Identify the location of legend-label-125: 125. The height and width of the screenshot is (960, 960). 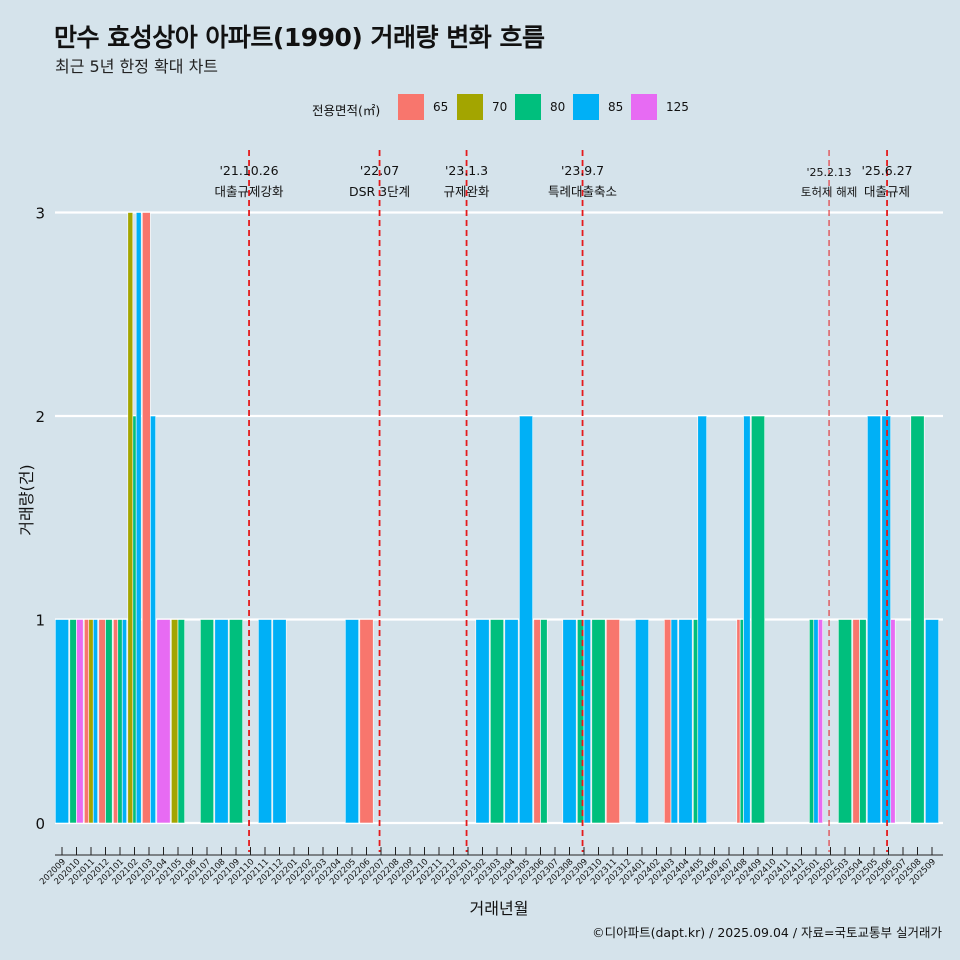
(677, 107).